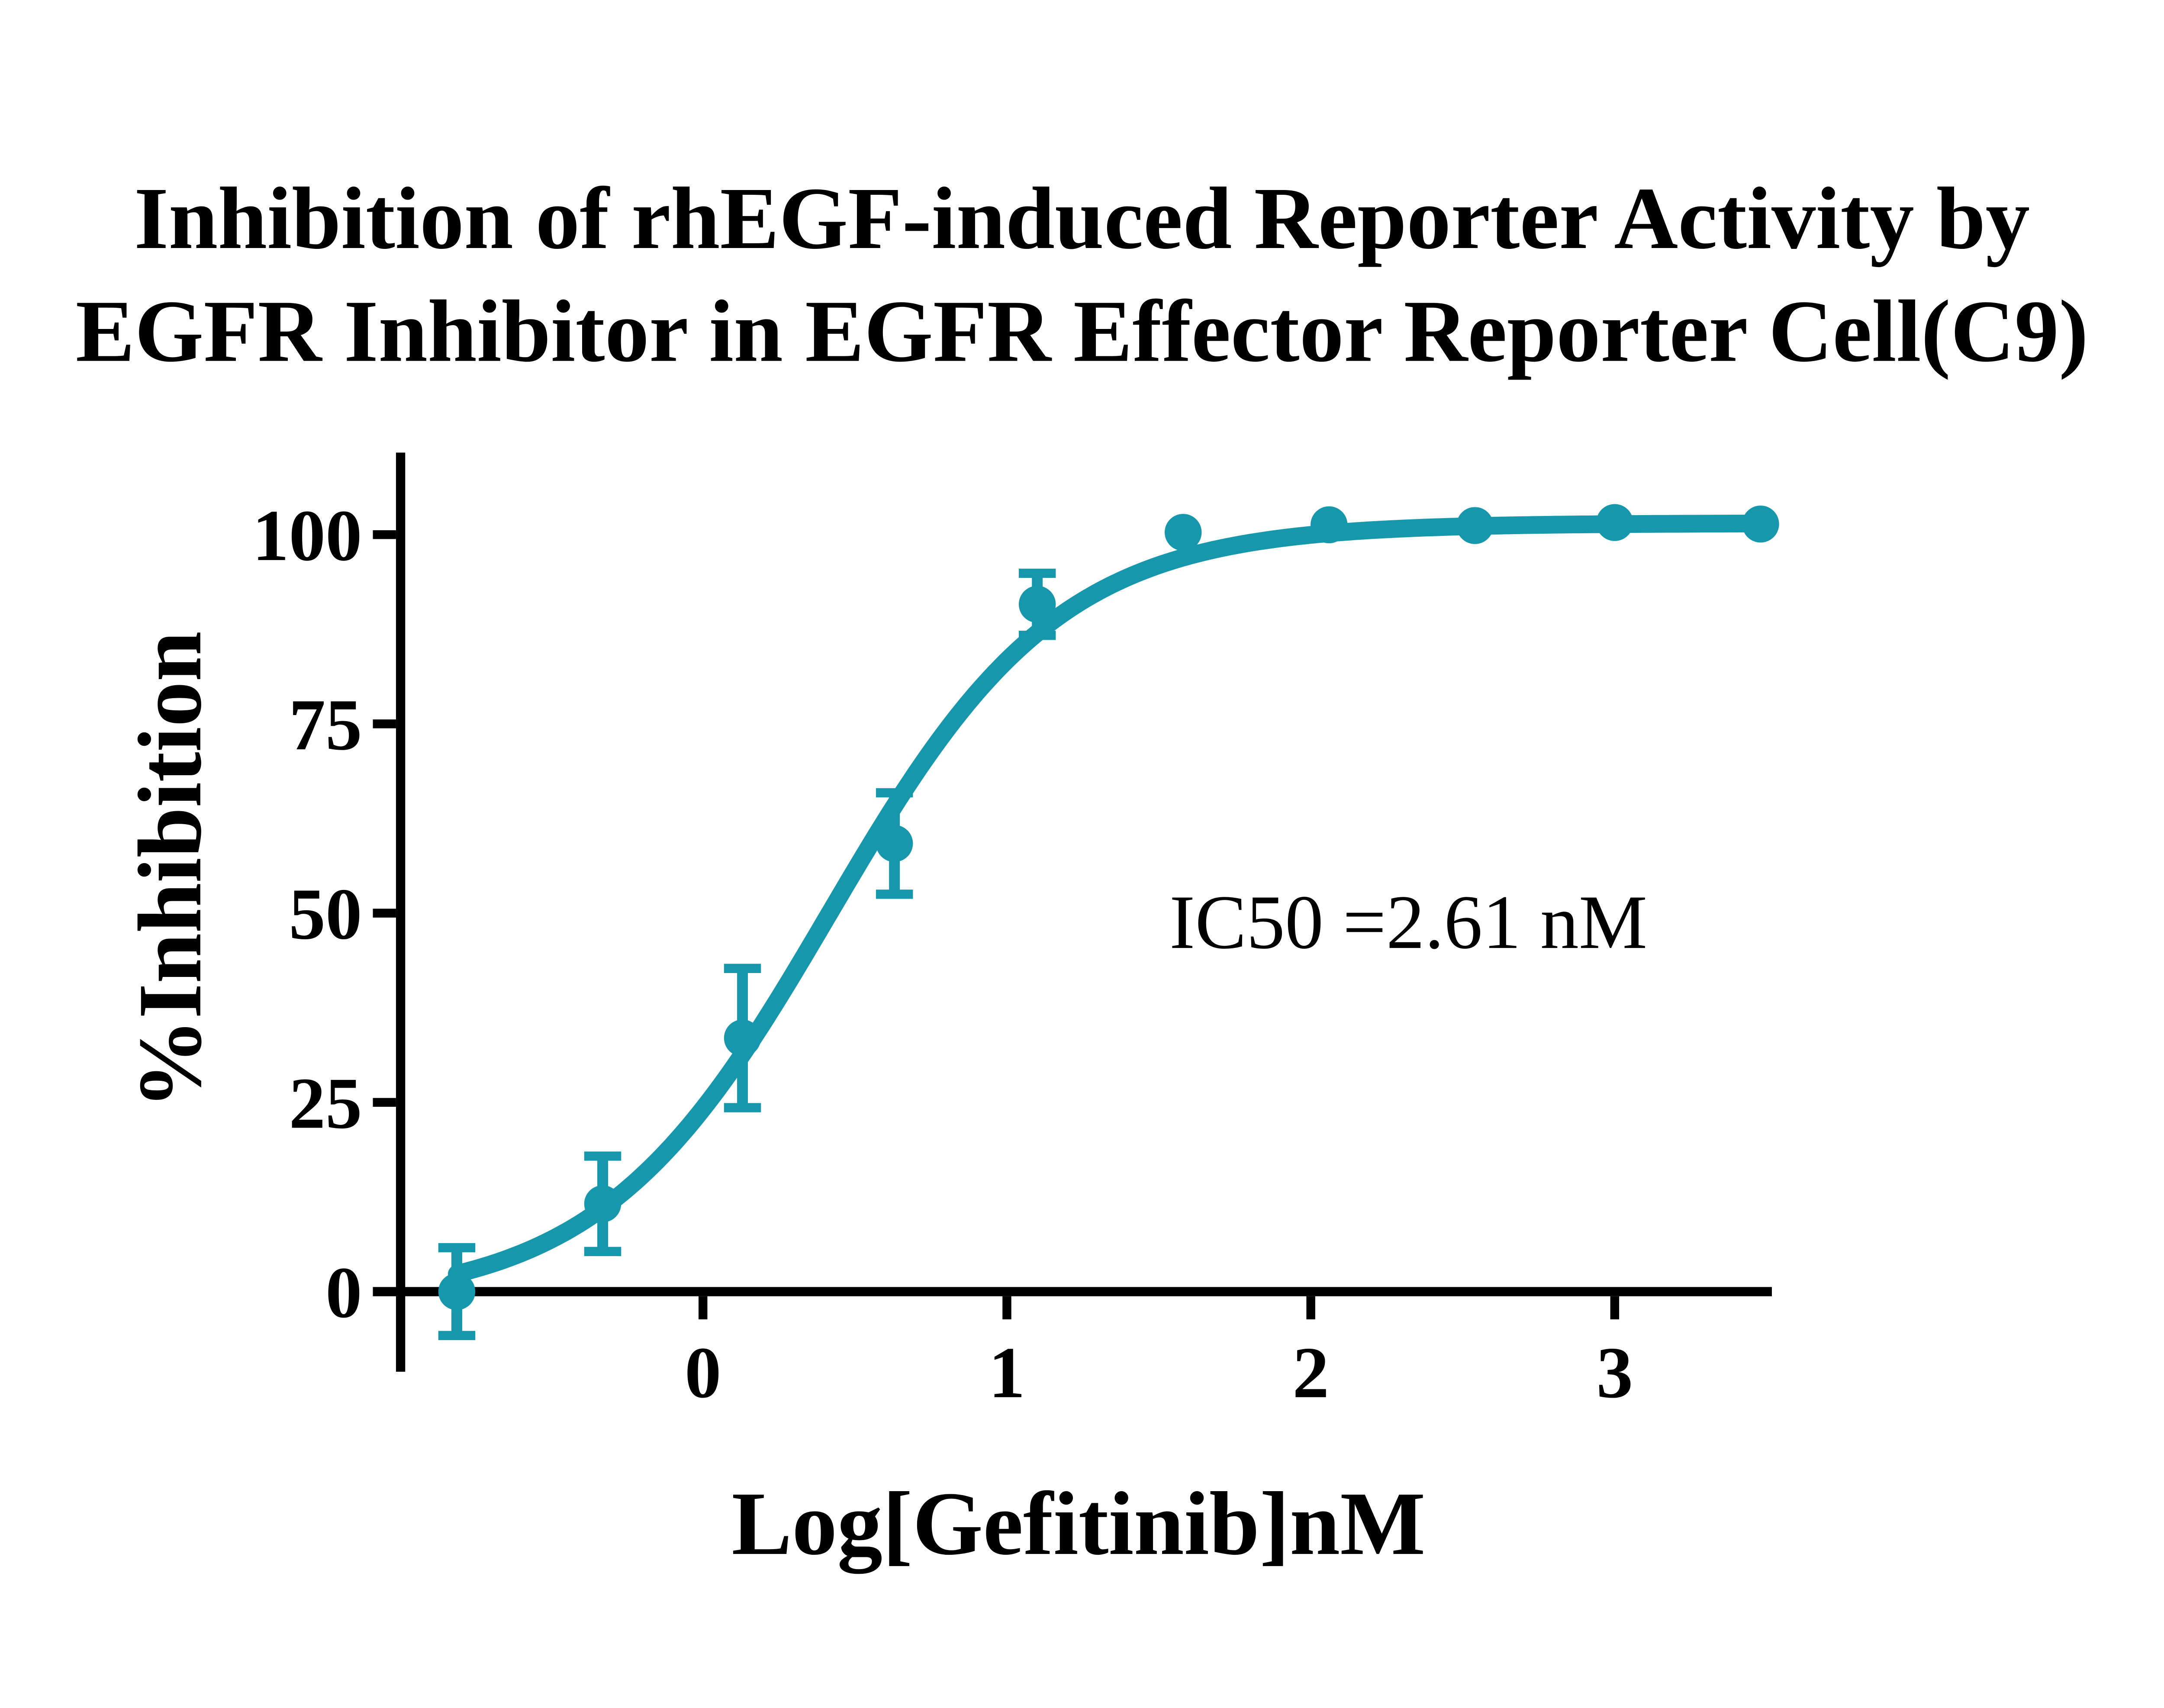 Image resolution: width=2164 pixels, height=1708 pixels. What do you see at coordinates (1072, 1350) in the screenshot?
I see `x-axis: 0 1 2 3` at bounding box center [1072, 1350].